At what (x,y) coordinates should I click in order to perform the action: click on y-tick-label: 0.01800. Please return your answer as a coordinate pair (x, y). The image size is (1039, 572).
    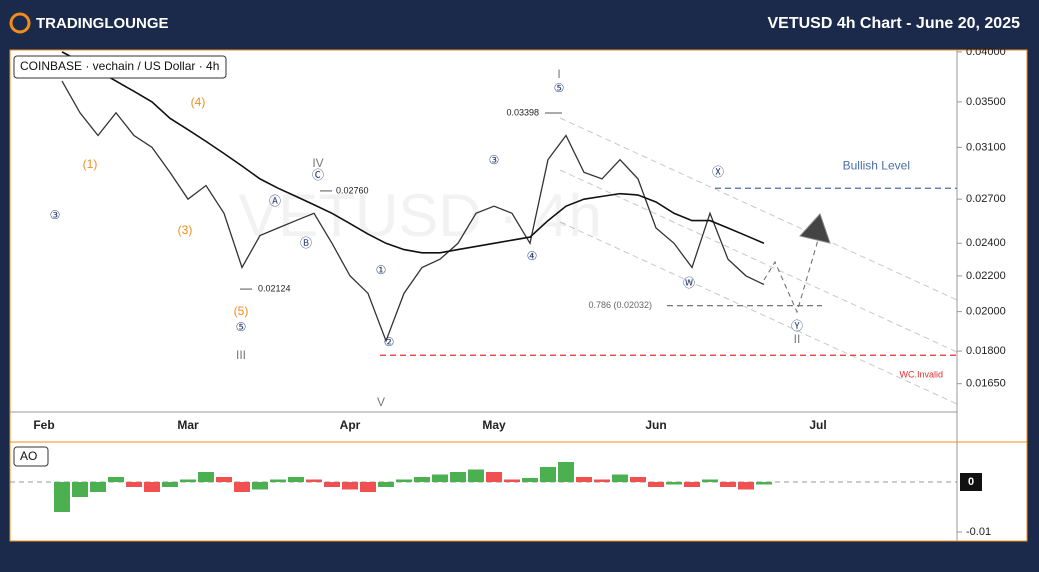
    Looking at the image, I should click on (986, 351).